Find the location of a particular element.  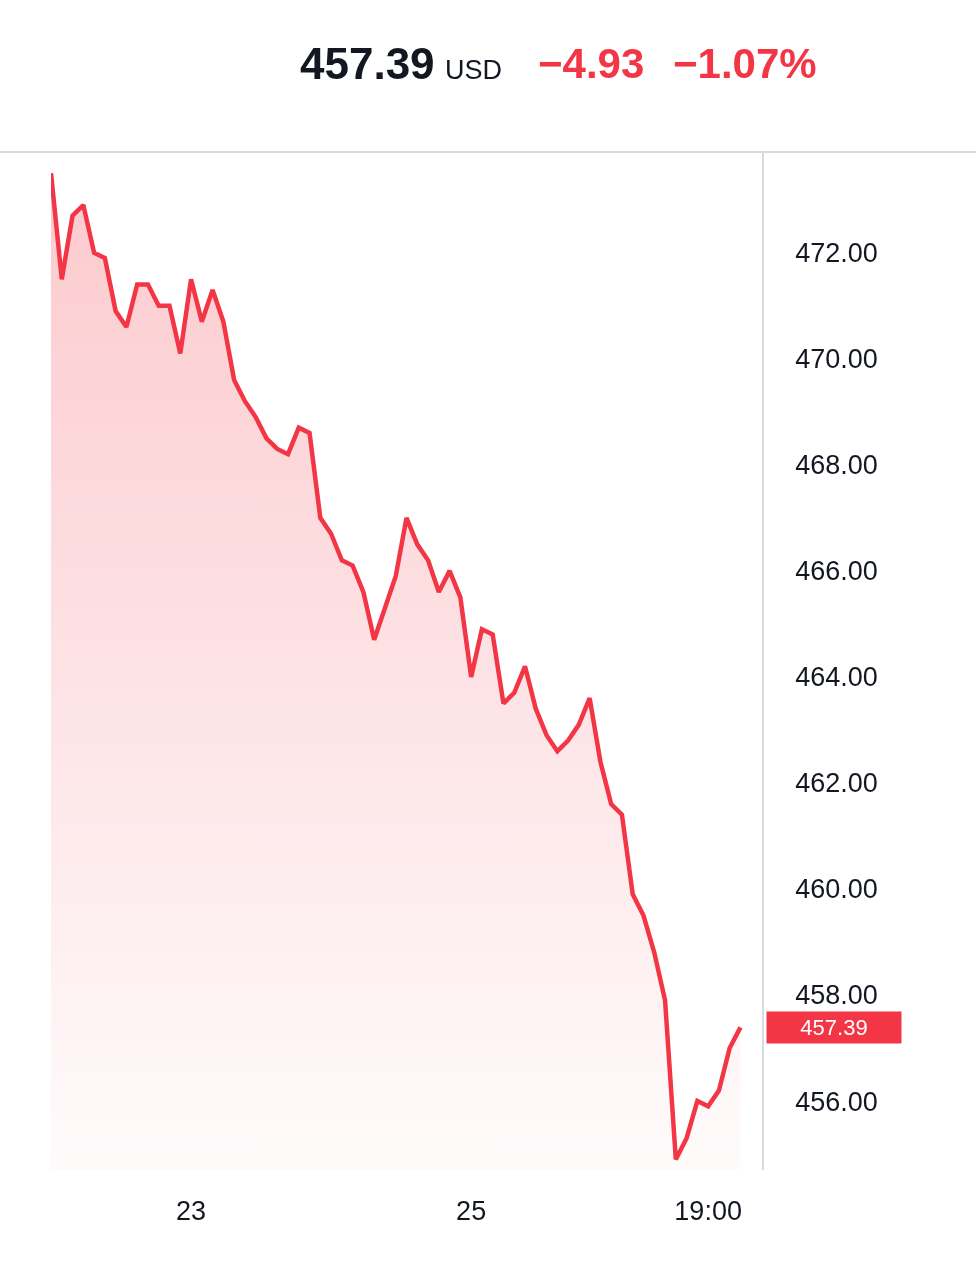

y-tick-label: 456.00 is located at coordinates (836, 1101).